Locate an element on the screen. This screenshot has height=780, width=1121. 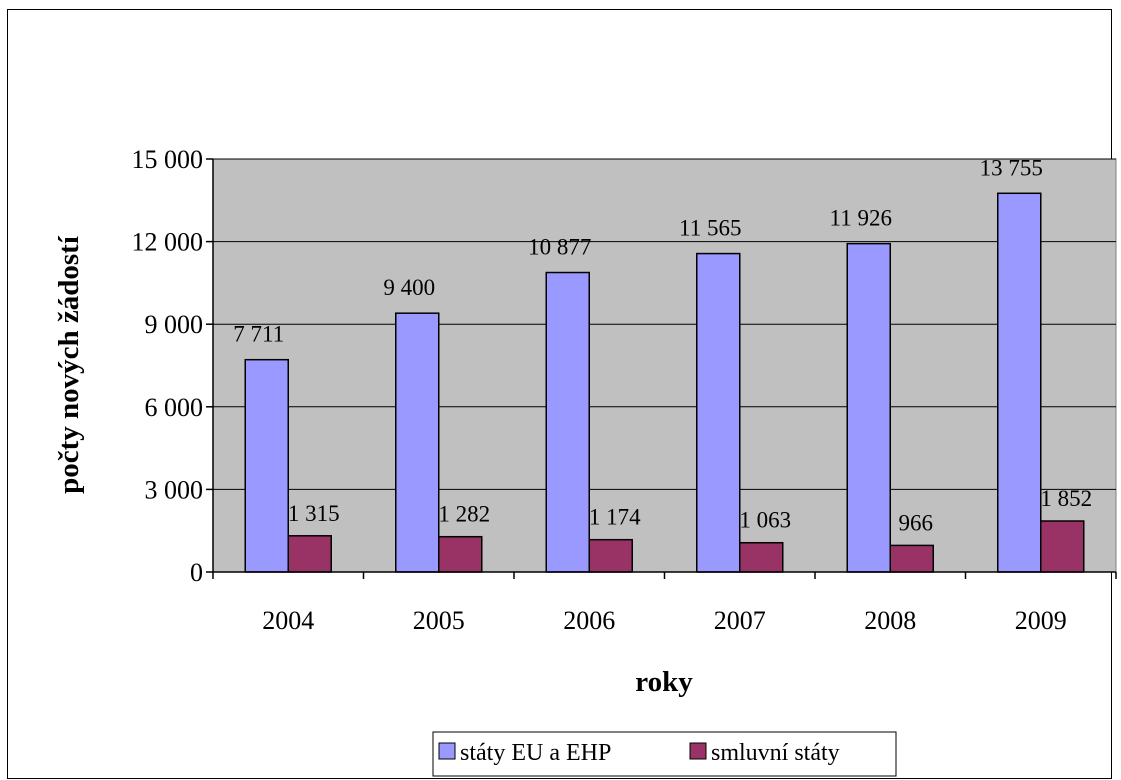
data-label: 1 174 is located at coordinates (615, 517).